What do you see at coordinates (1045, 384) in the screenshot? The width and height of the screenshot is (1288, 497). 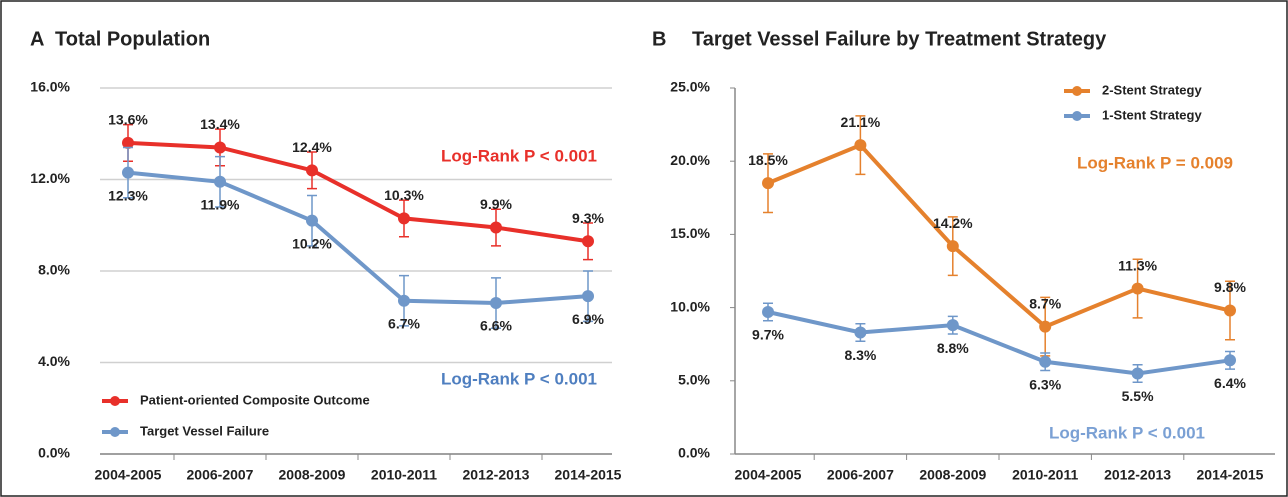 I see `data-label: 6.3%` at bounding box center [1045, 384].